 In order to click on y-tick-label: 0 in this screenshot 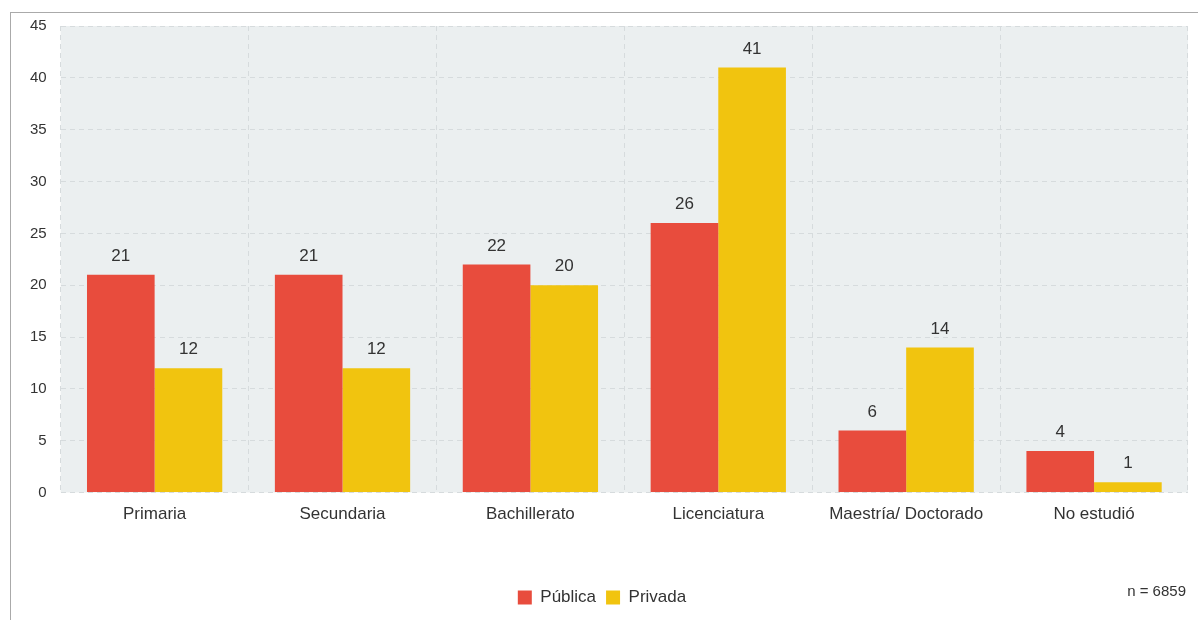, I will do `click(42, 491)`.